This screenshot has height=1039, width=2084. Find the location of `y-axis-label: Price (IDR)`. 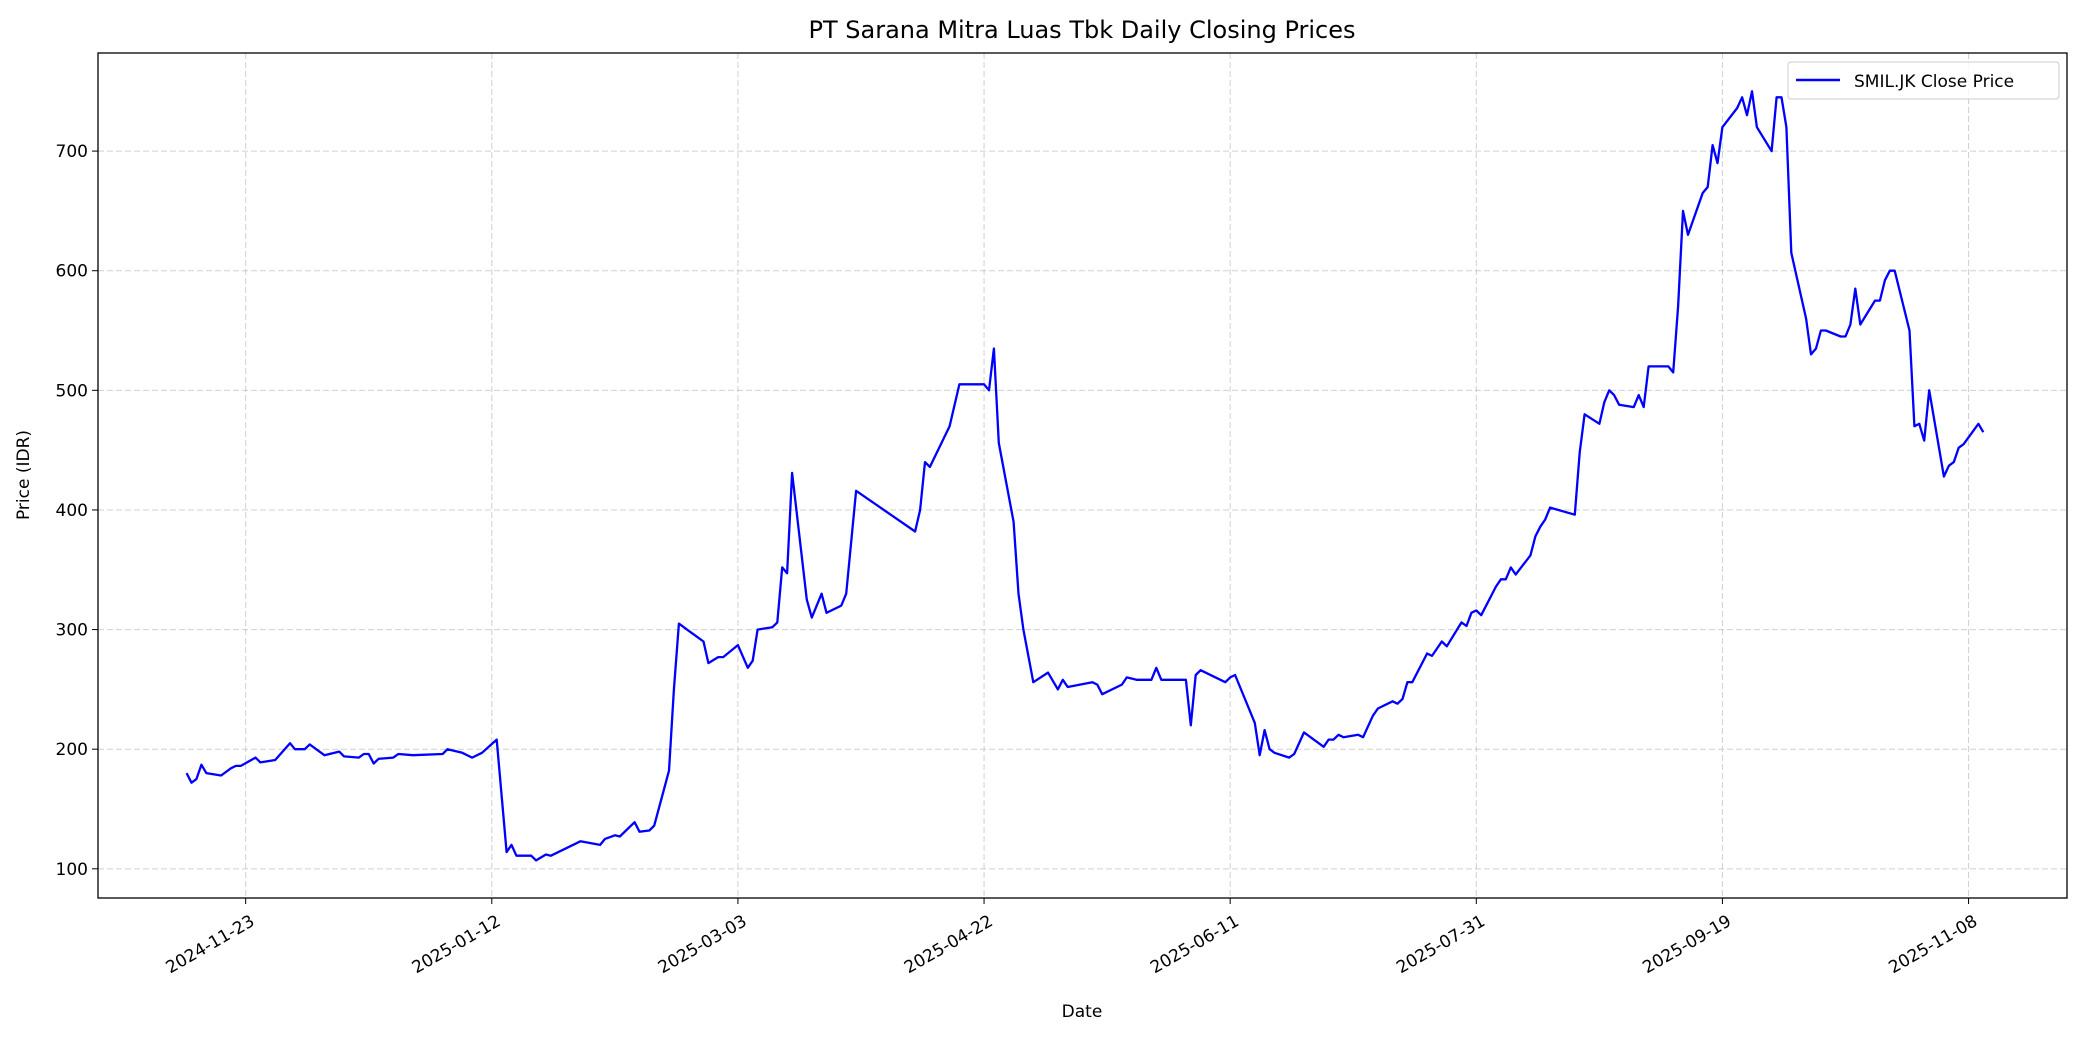

y-axis-label: Price (IDR) is located at coordinates (24, 475).